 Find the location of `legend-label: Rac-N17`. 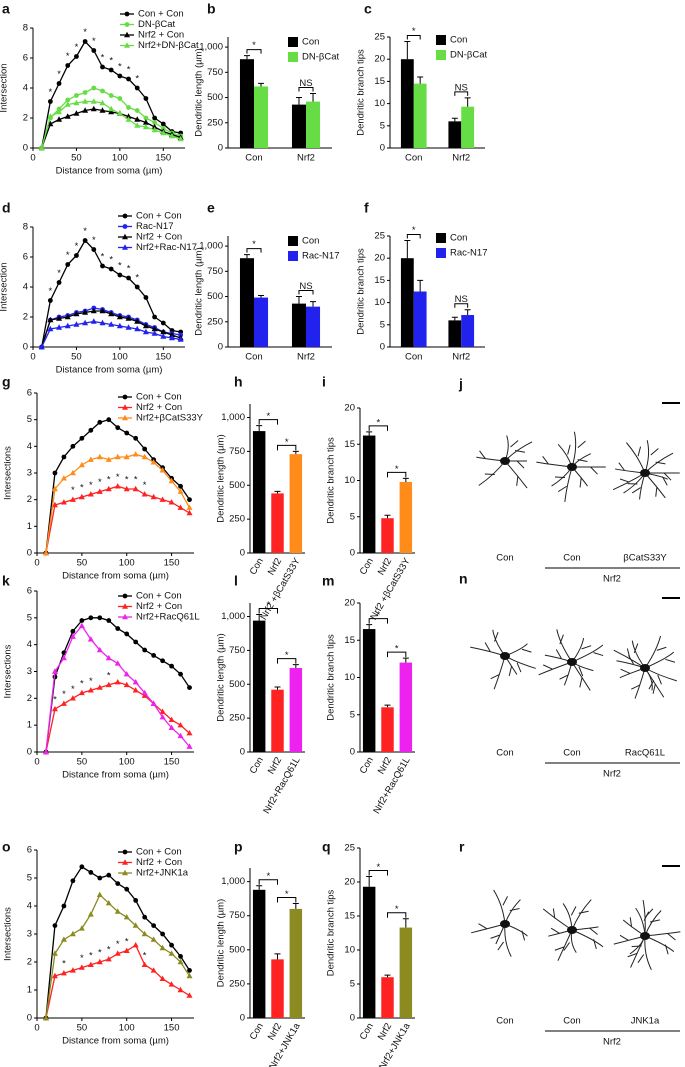

legend-label: Rac-N17 is located at coordinates (155, 226).